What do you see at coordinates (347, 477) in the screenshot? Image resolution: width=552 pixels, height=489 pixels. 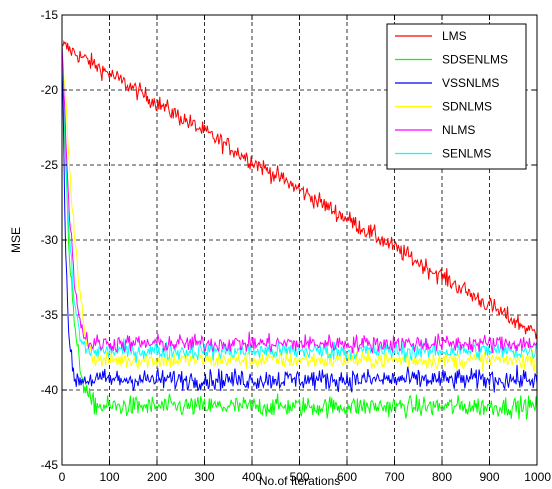 I see `x-tick-label: 600` at bounding box center [347, 477].